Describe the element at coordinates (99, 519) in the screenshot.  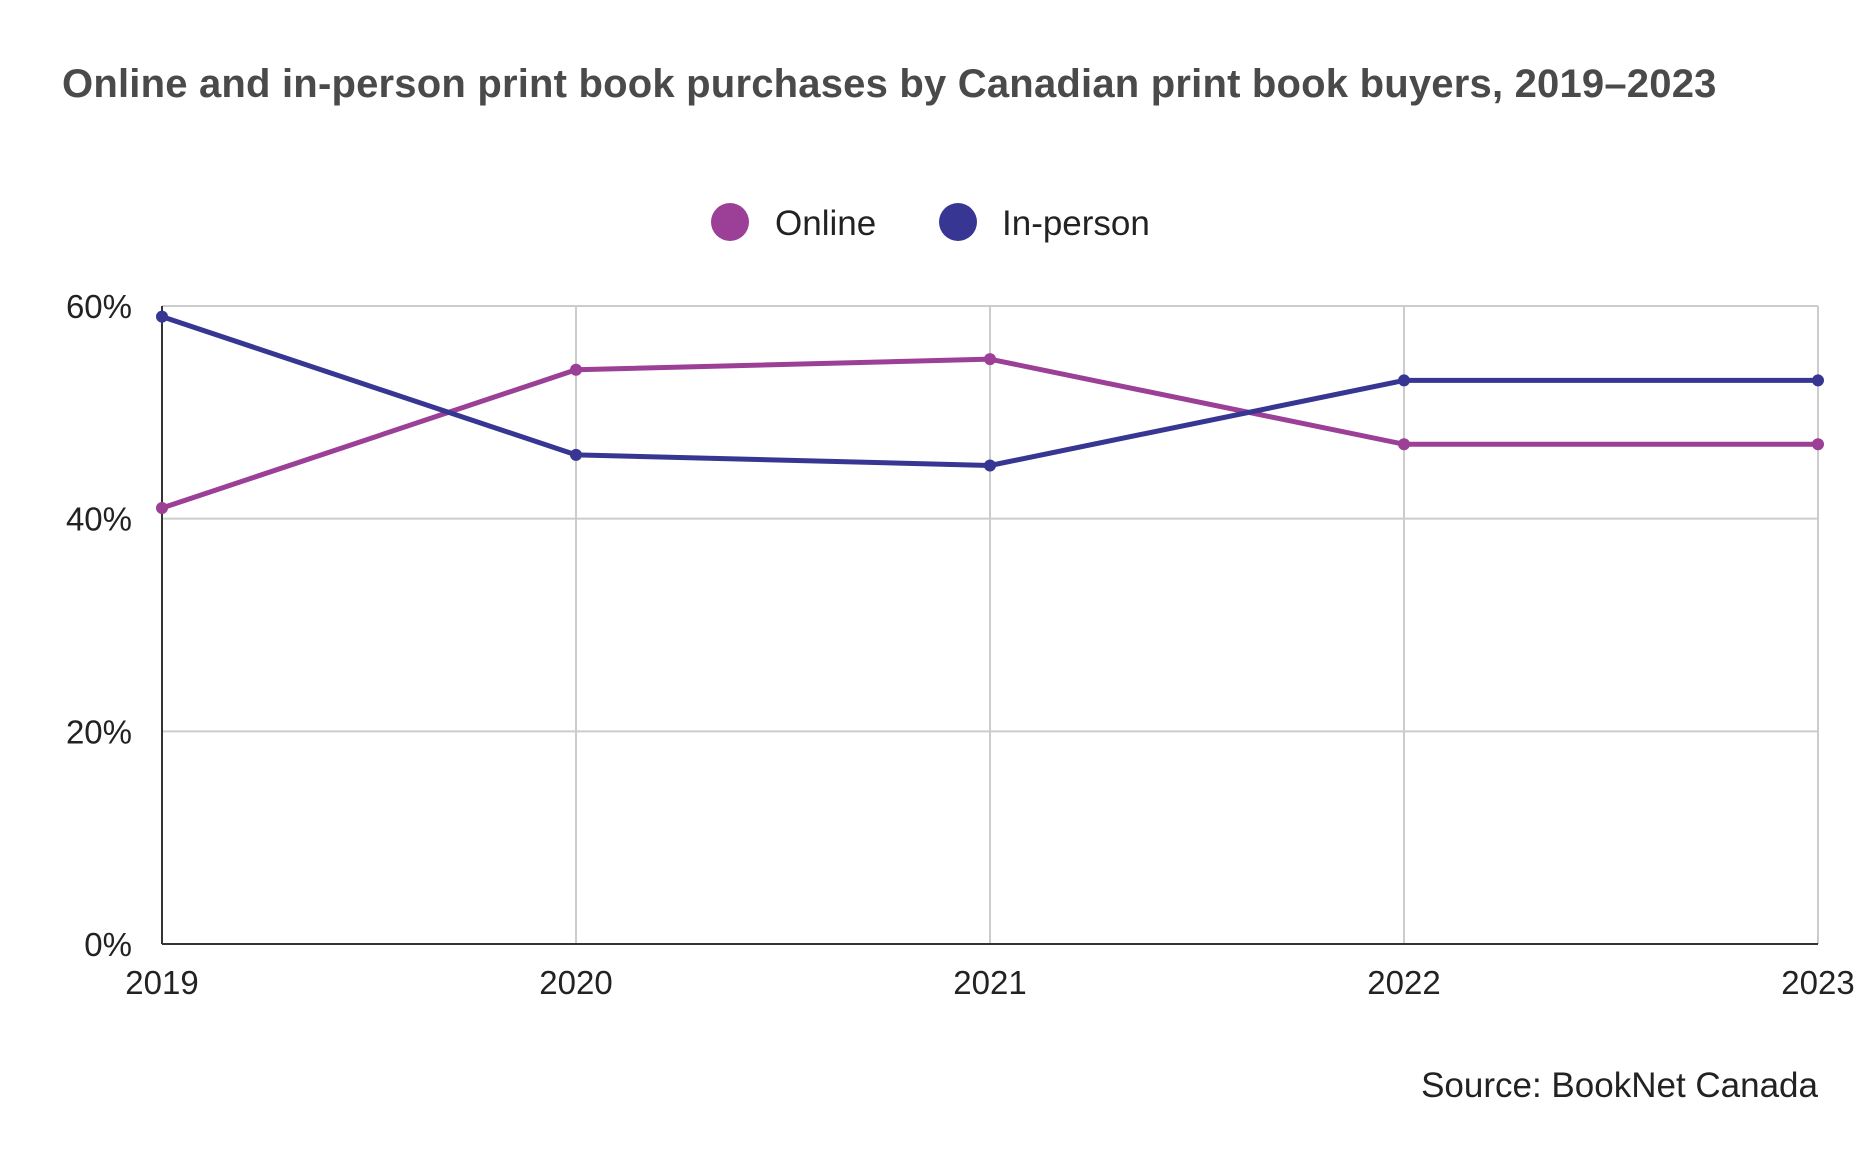
I see `y-tick-label: 40%` at that location.